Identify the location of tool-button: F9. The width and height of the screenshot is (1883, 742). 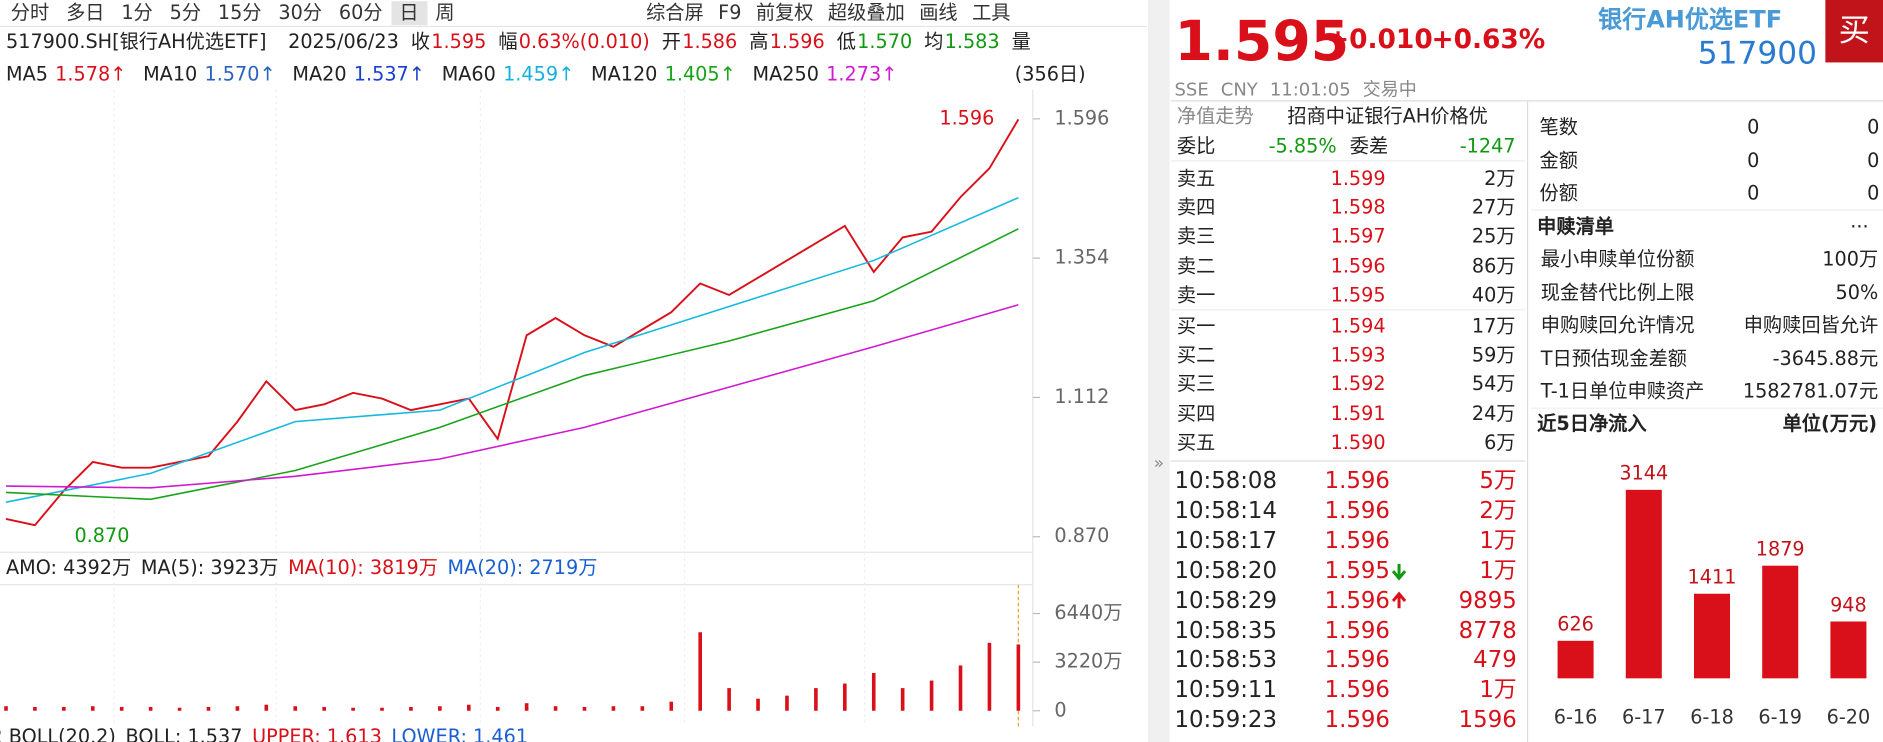
(730, 13).